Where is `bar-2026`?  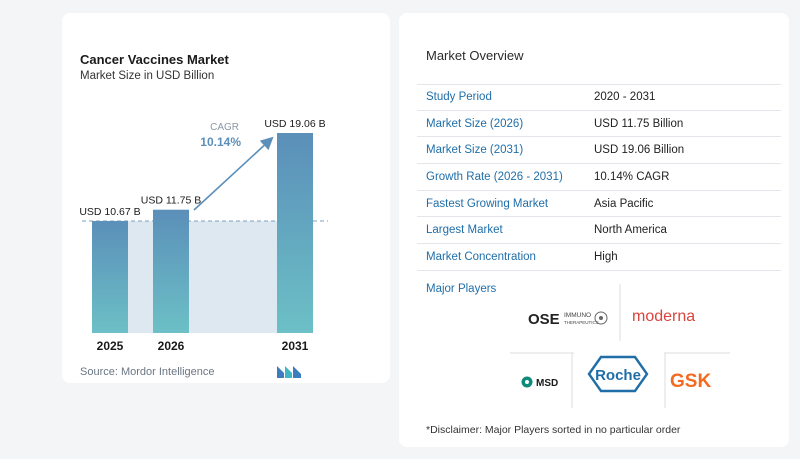
bar-2026 is located at coordinates (171, 271).